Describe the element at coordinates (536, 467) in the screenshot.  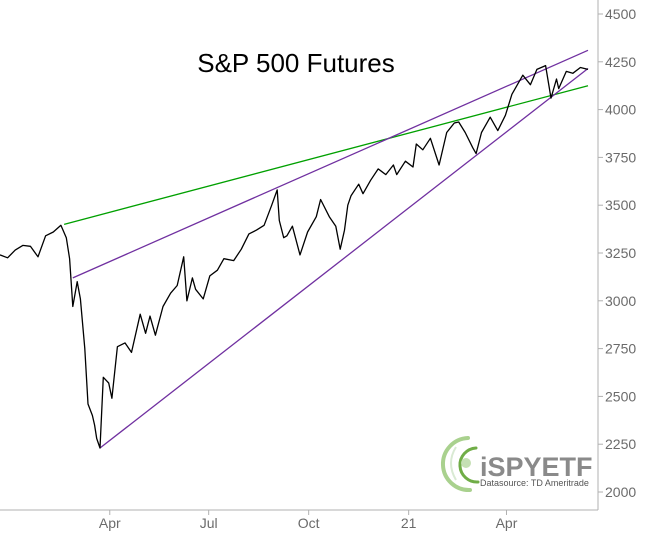
I see `logo-brand-text: iSPYETF` at that location.